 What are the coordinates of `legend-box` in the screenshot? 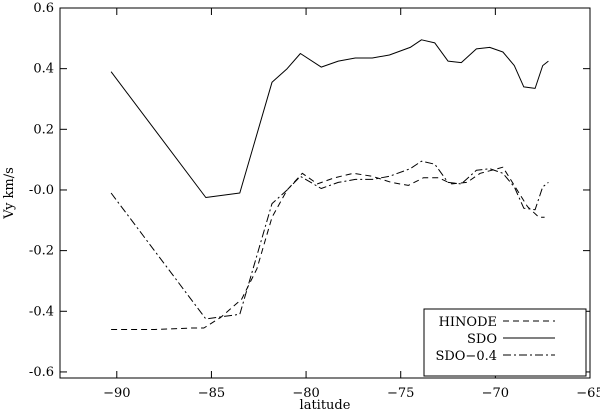 It's located at (505, 342).